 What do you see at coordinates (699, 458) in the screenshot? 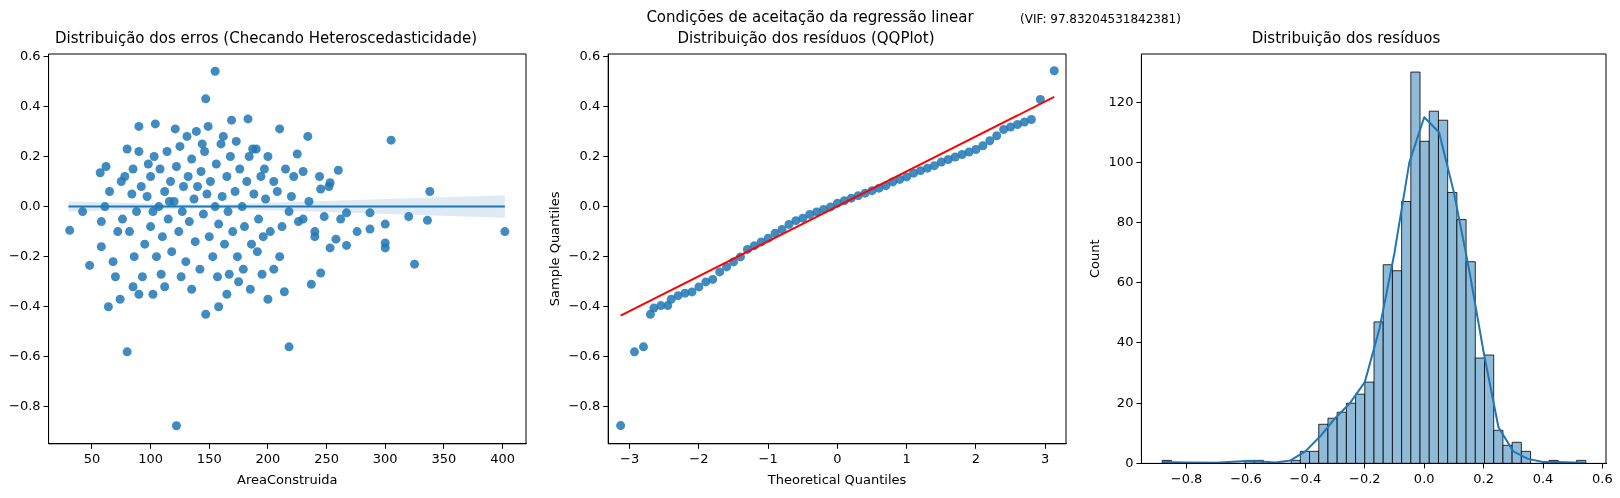
I see `x-tick-label: −2` at bounding box center [699, 458].